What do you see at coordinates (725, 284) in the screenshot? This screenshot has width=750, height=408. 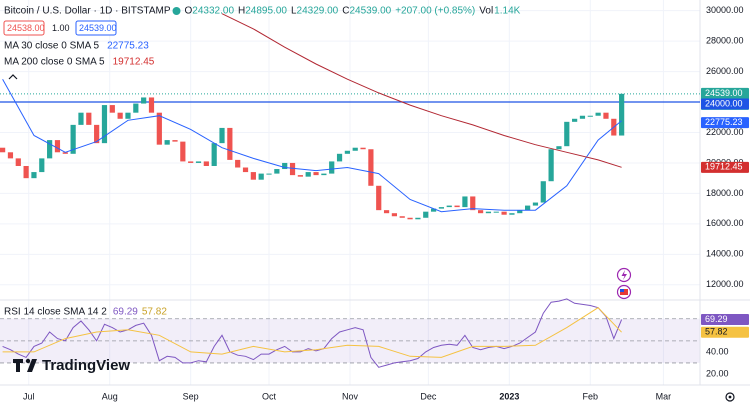 I see `y-tick-label: 12000.00` at bounding box center [725, 284].